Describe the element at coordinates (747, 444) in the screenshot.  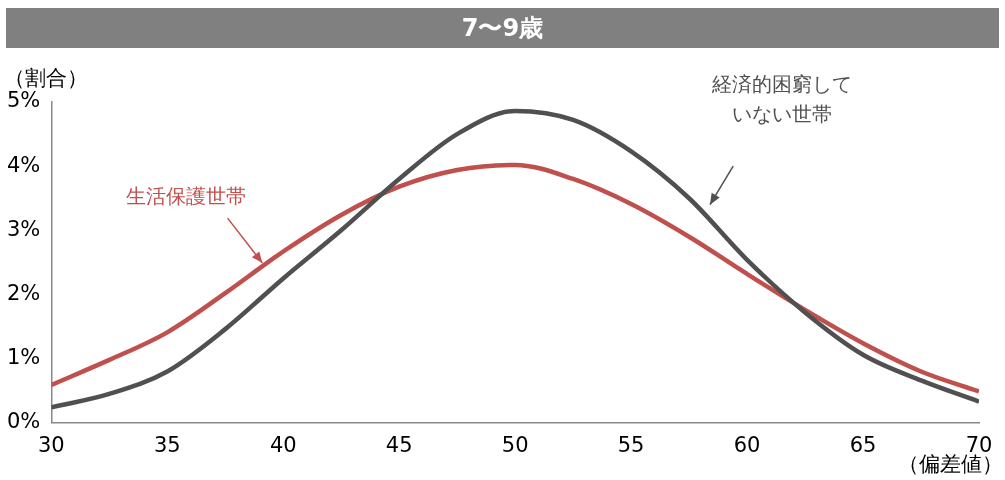
I see `x-tick-label: 60` at that location.